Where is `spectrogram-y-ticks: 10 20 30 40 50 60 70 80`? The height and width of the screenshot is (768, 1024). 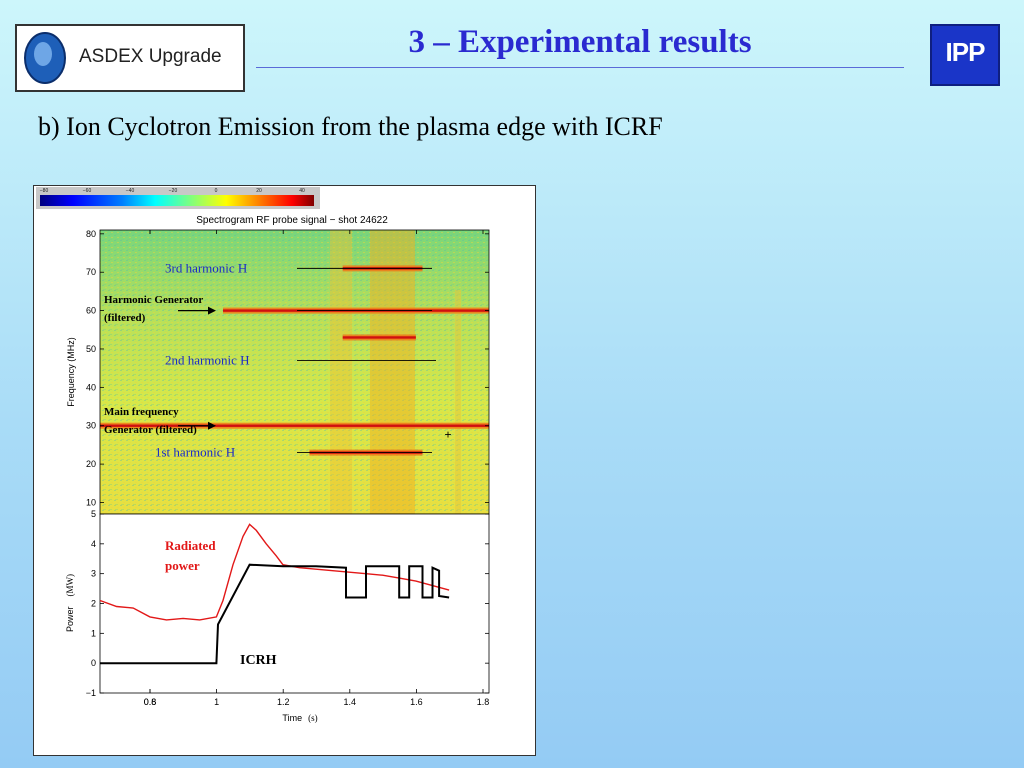
spectrogram-y-ticks: 10 20 30 40 50 60 70 80 is located at coordinates (287, 368).